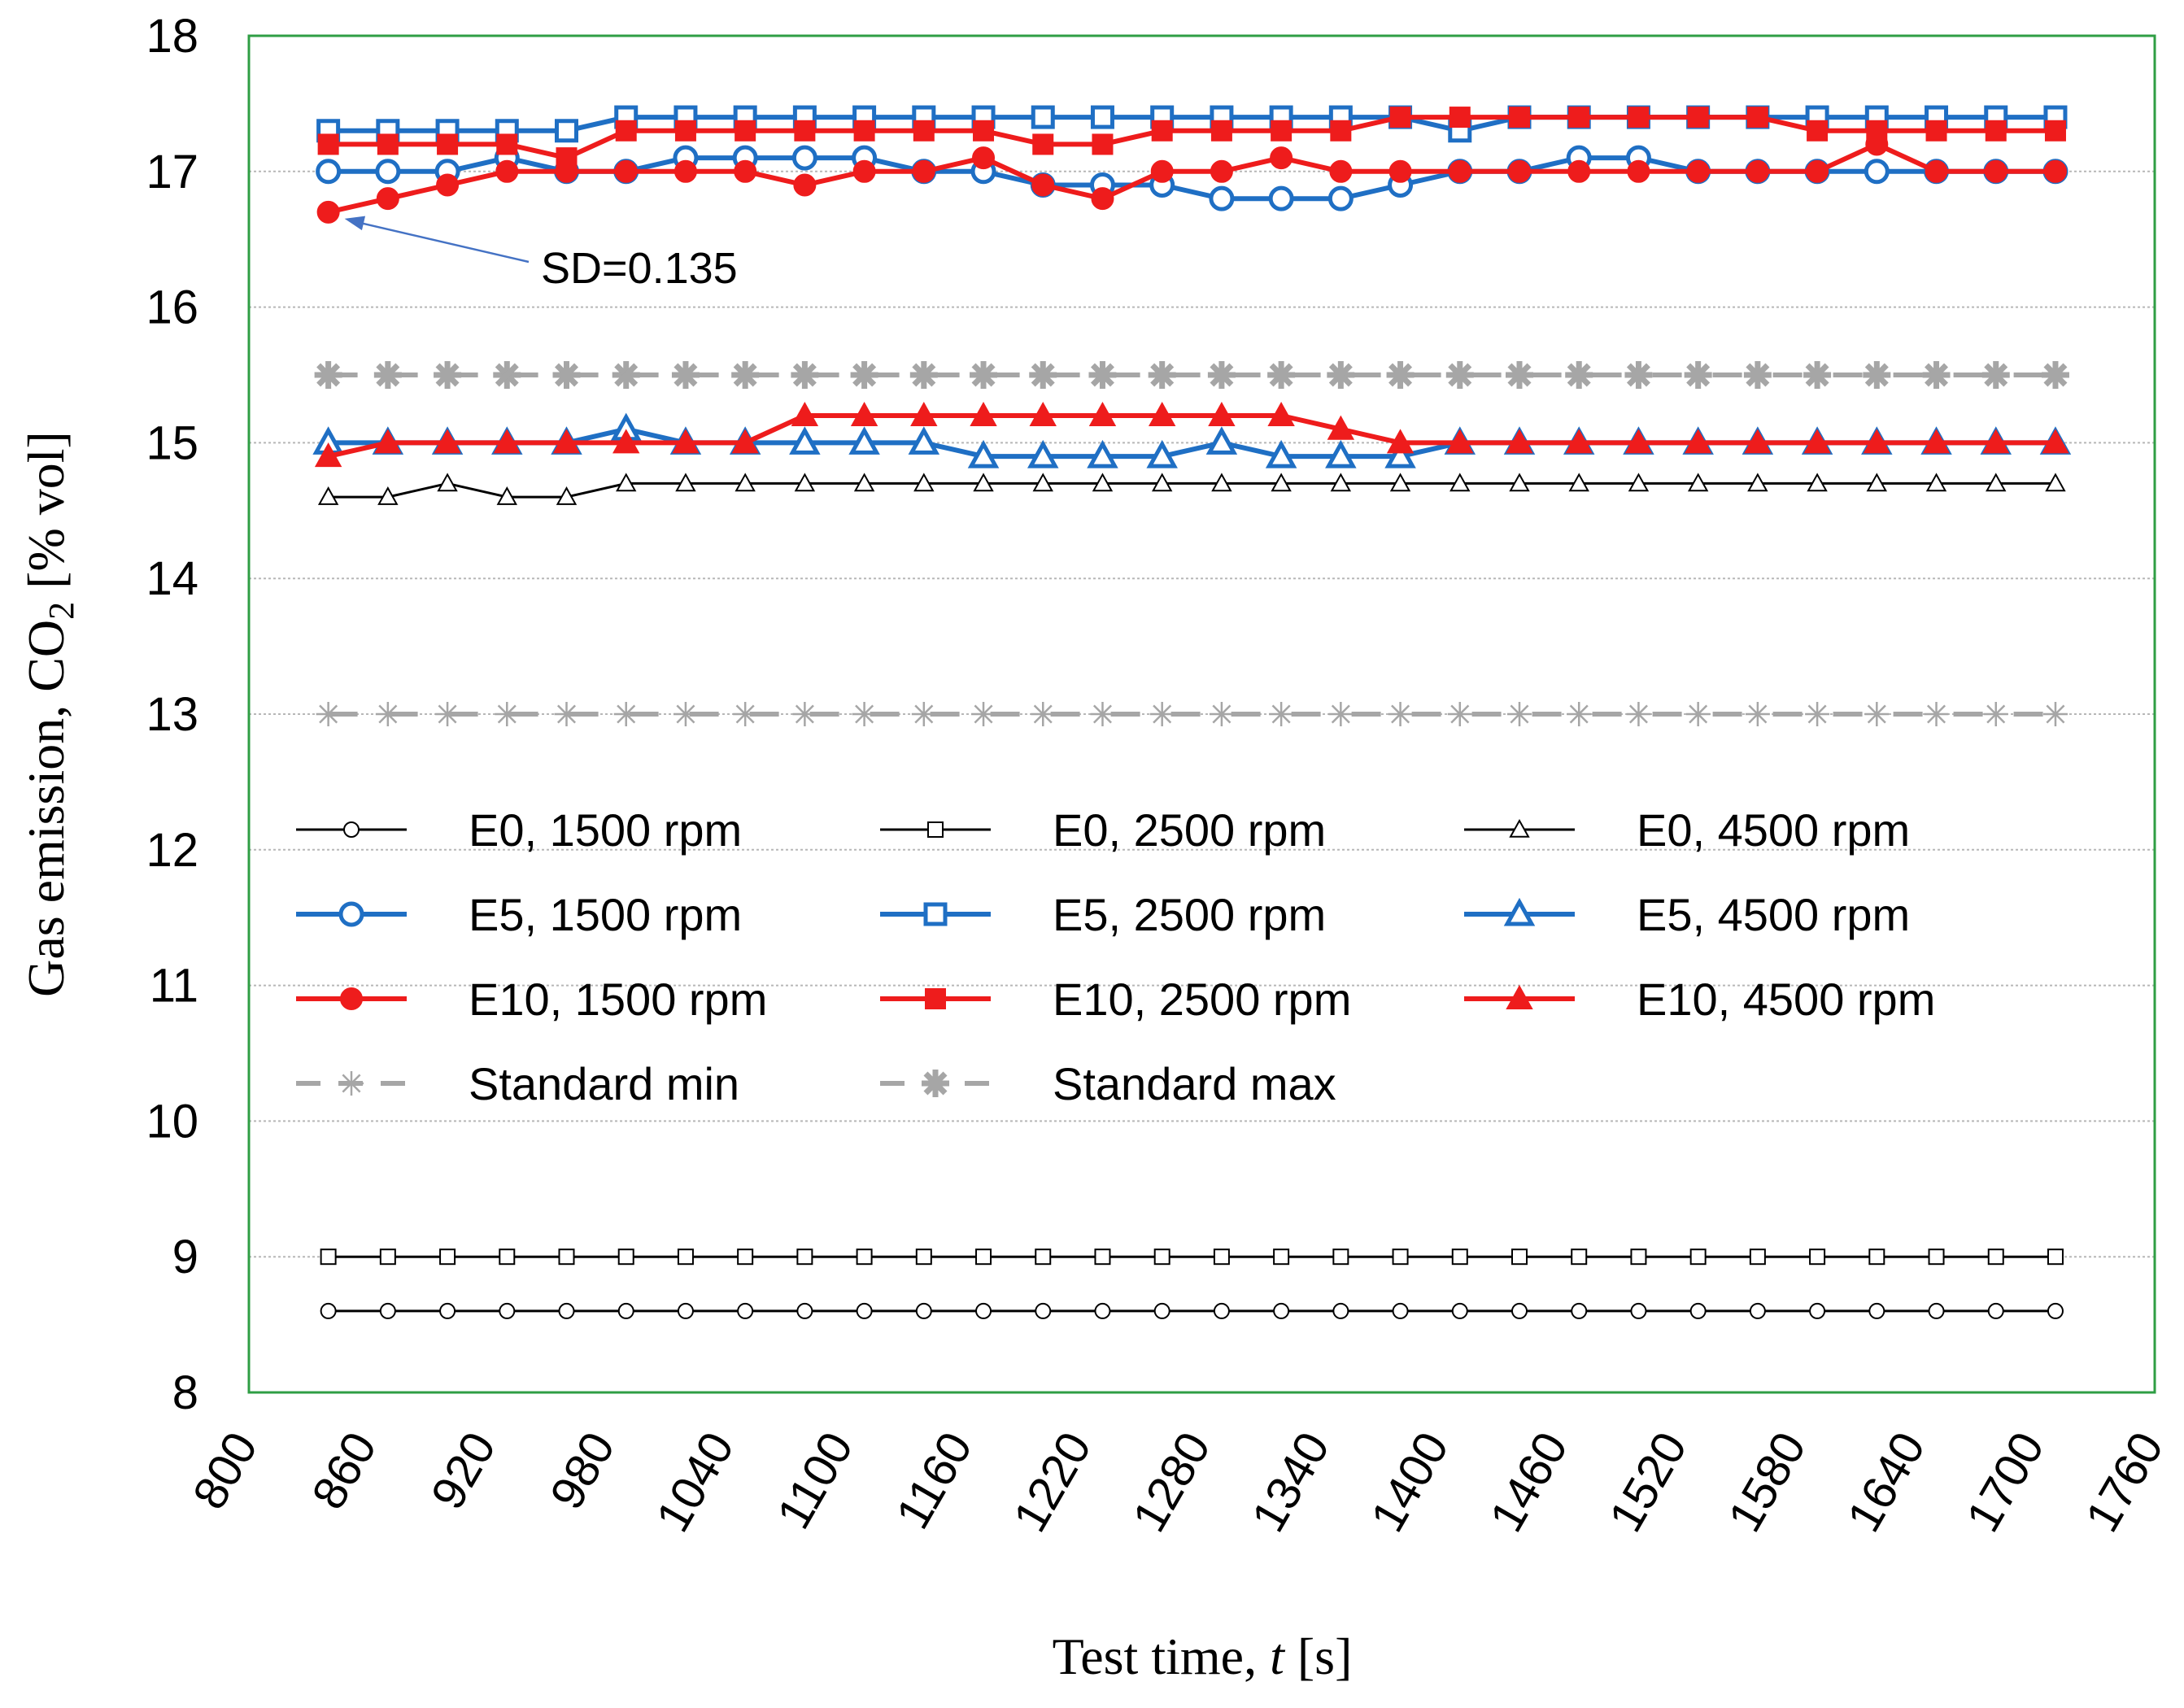 This screenshot has height=1708, width=2184. Describe the element at coordinates (172, 850) in the screenshot. I see `y-tick-label: 12` at that location.